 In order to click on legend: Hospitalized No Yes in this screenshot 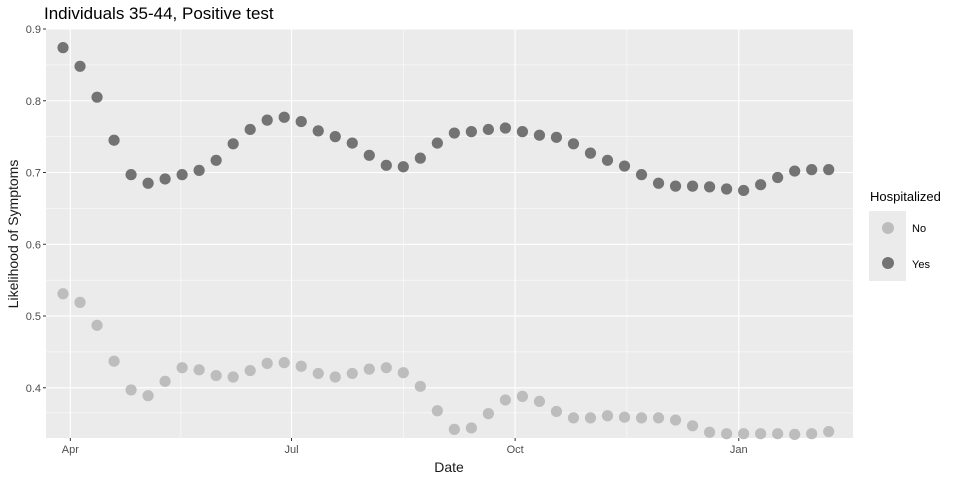, I will do `click(905, 235)`.